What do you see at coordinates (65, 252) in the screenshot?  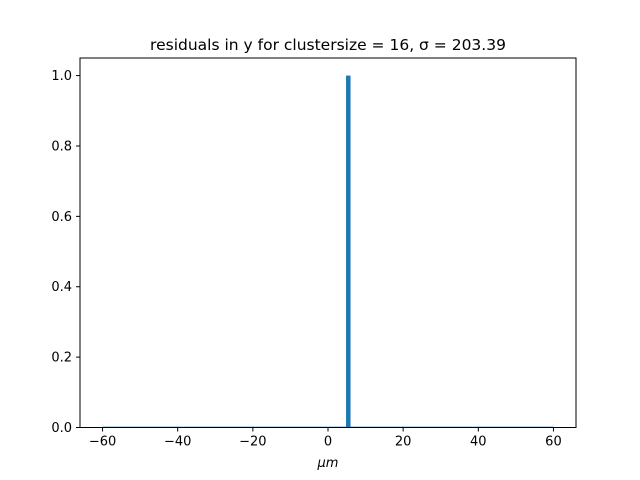 I see `y-axis: 0.0 0.2 0.4 0.6 0.8 1.0` at bounding box center [65, 252].